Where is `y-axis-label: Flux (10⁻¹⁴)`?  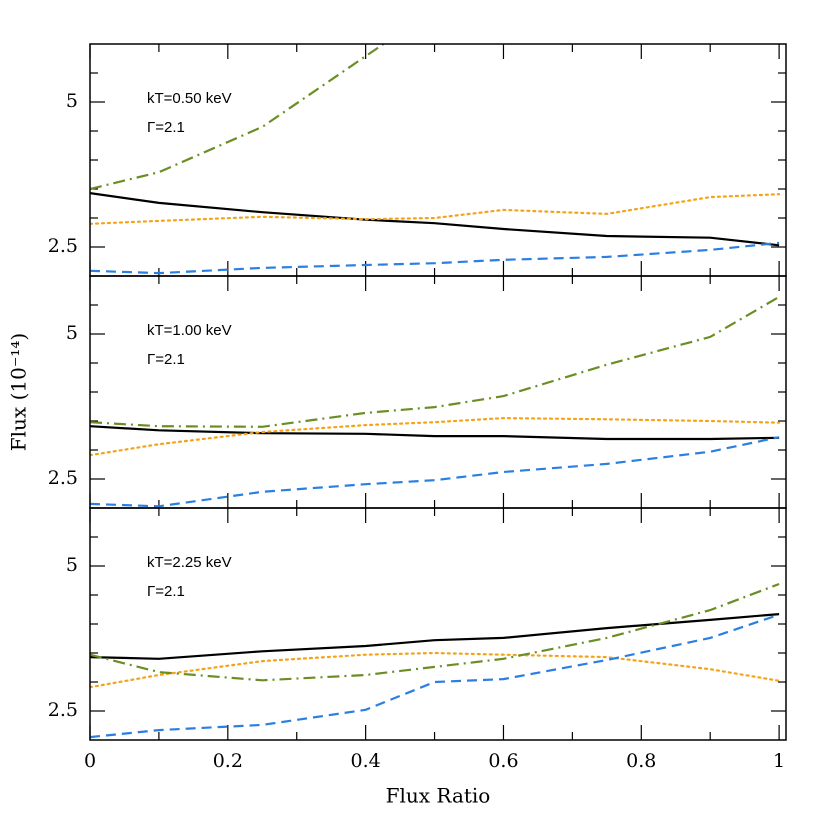
y-axis-label: Flux (10⁻¹⁴) is located at coordinates (19, 392).